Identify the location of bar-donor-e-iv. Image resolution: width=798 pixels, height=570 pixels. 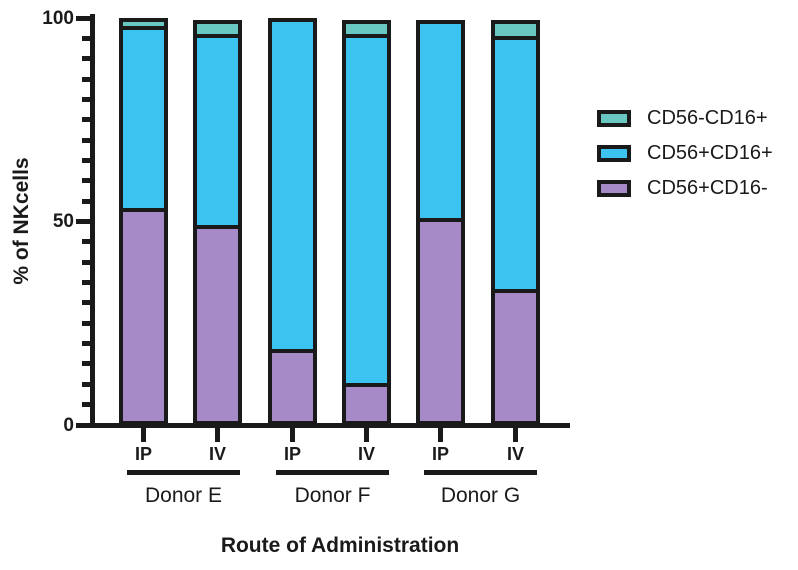
(217, 222).